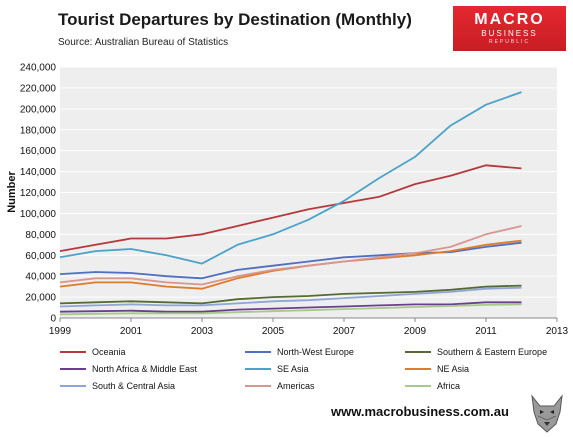 This screenshot has height=437, width=573. I want to click on series-line-africa, so click(290, 309).